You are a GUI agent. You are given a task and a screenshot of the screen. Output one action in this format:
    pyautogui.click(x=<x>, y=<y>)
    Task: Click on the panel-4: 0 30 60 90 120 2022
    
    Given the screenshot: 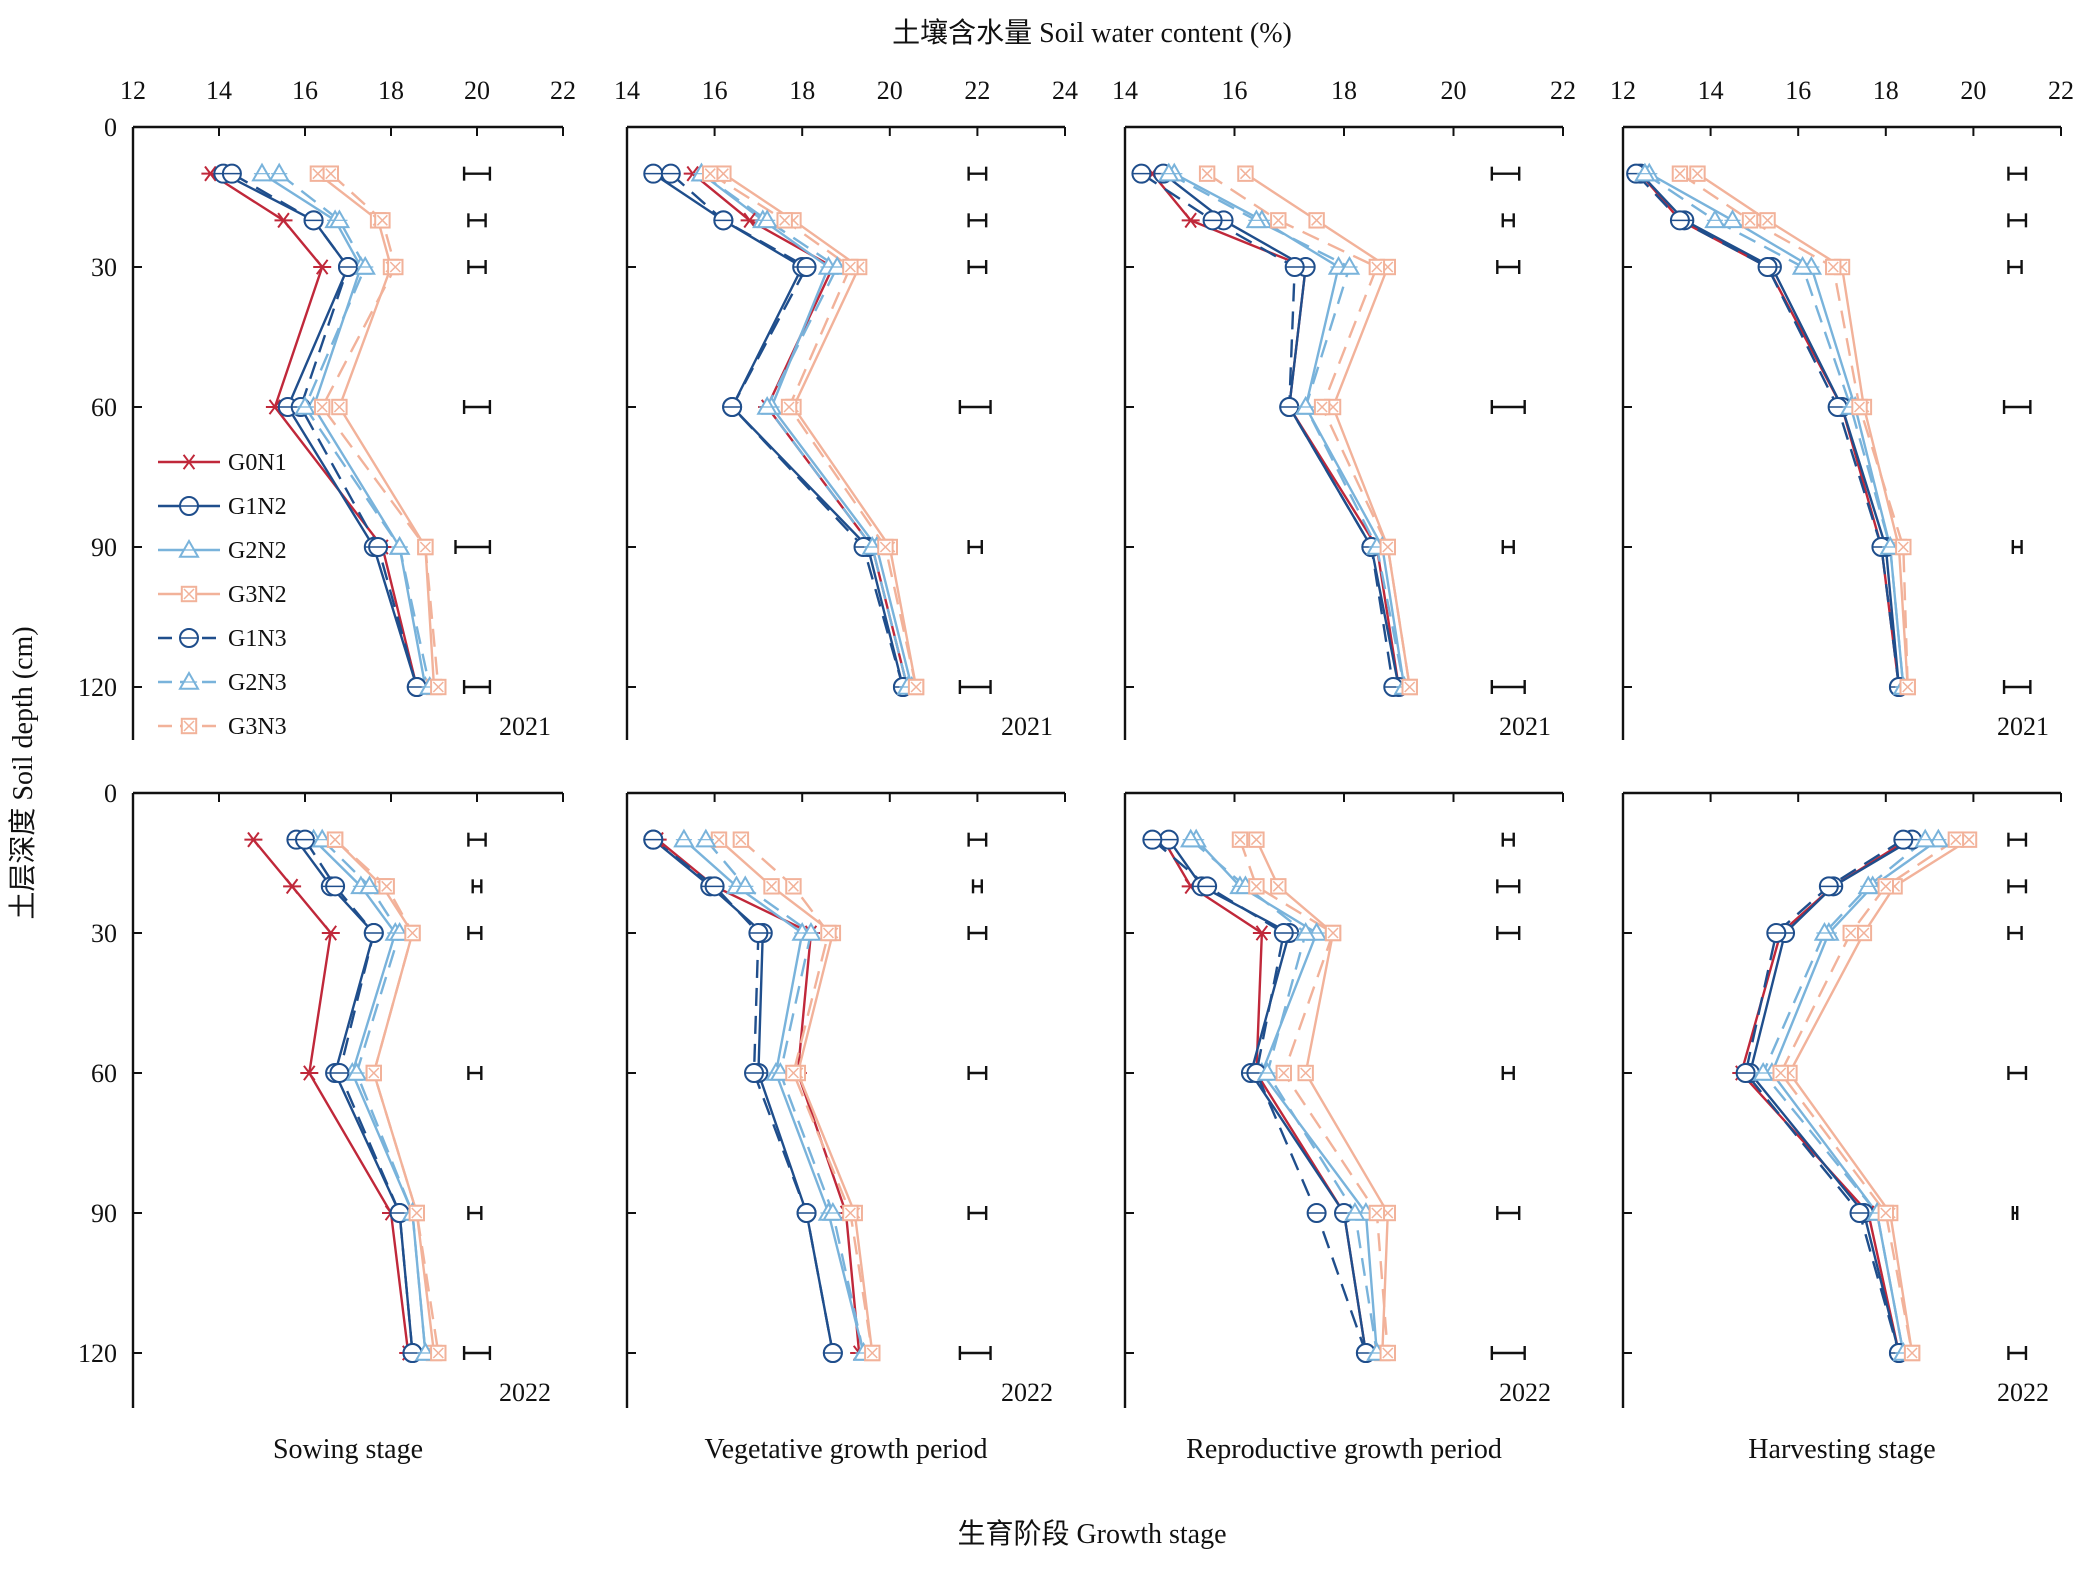 What is the action you would take?
    pyautogui.click(x=321, y=1093)
    